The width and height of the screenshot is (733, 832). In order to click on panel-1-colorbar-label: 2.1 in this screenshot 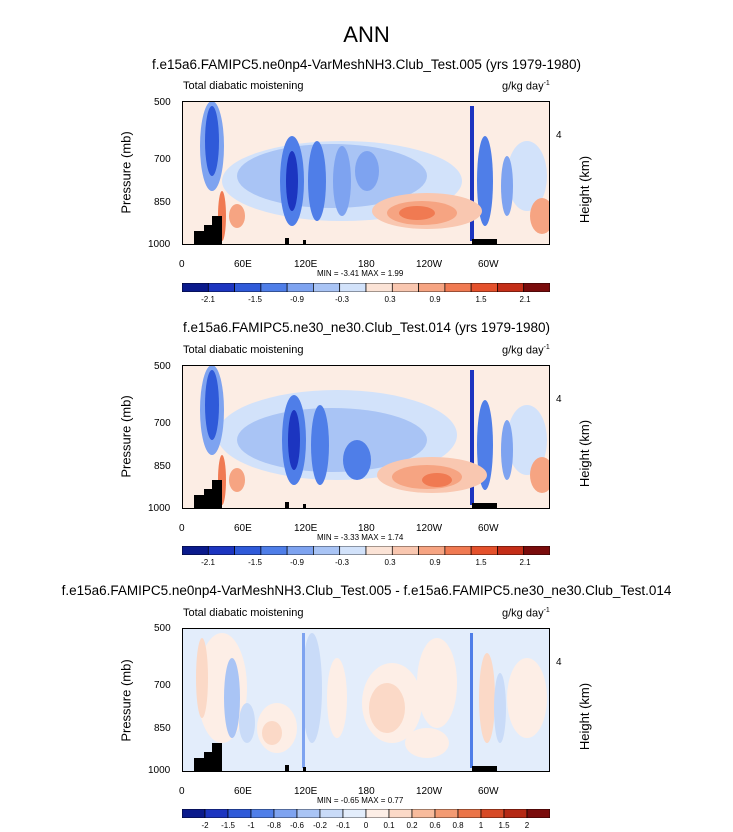, I will do `click(525, 299)`.